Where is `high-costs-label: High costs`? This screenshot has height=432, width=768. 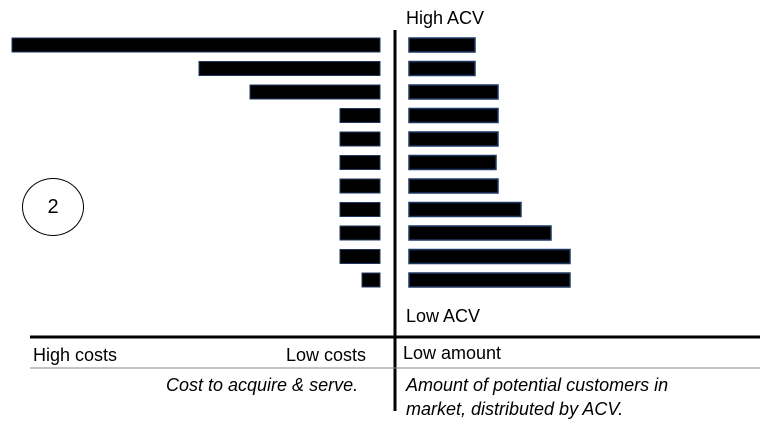
high-costs-label: High costs is located at coordinates (75, 355).